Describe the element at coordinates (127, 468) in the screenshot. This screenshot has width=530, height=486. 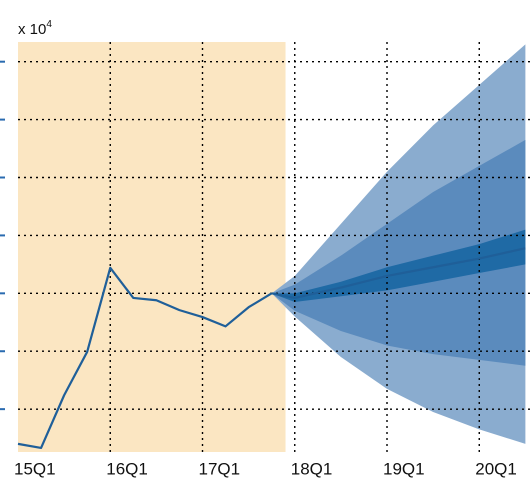
I see `x-tick-label: 16Q1` at that location.